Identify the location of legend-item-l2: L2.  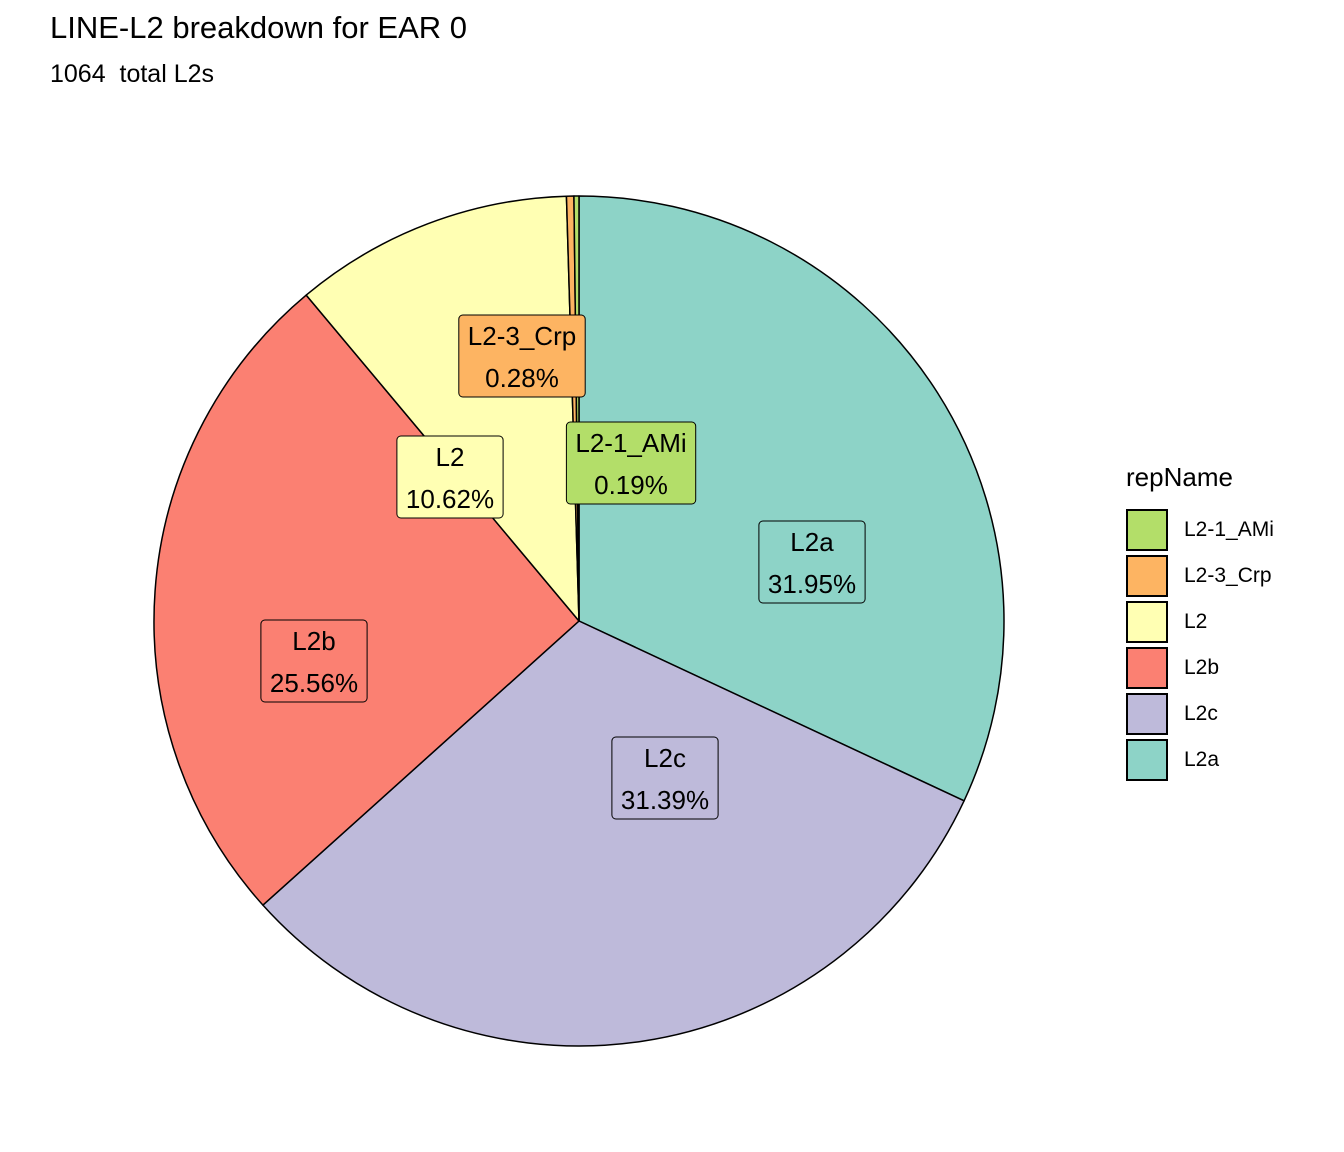
(1200, 622).